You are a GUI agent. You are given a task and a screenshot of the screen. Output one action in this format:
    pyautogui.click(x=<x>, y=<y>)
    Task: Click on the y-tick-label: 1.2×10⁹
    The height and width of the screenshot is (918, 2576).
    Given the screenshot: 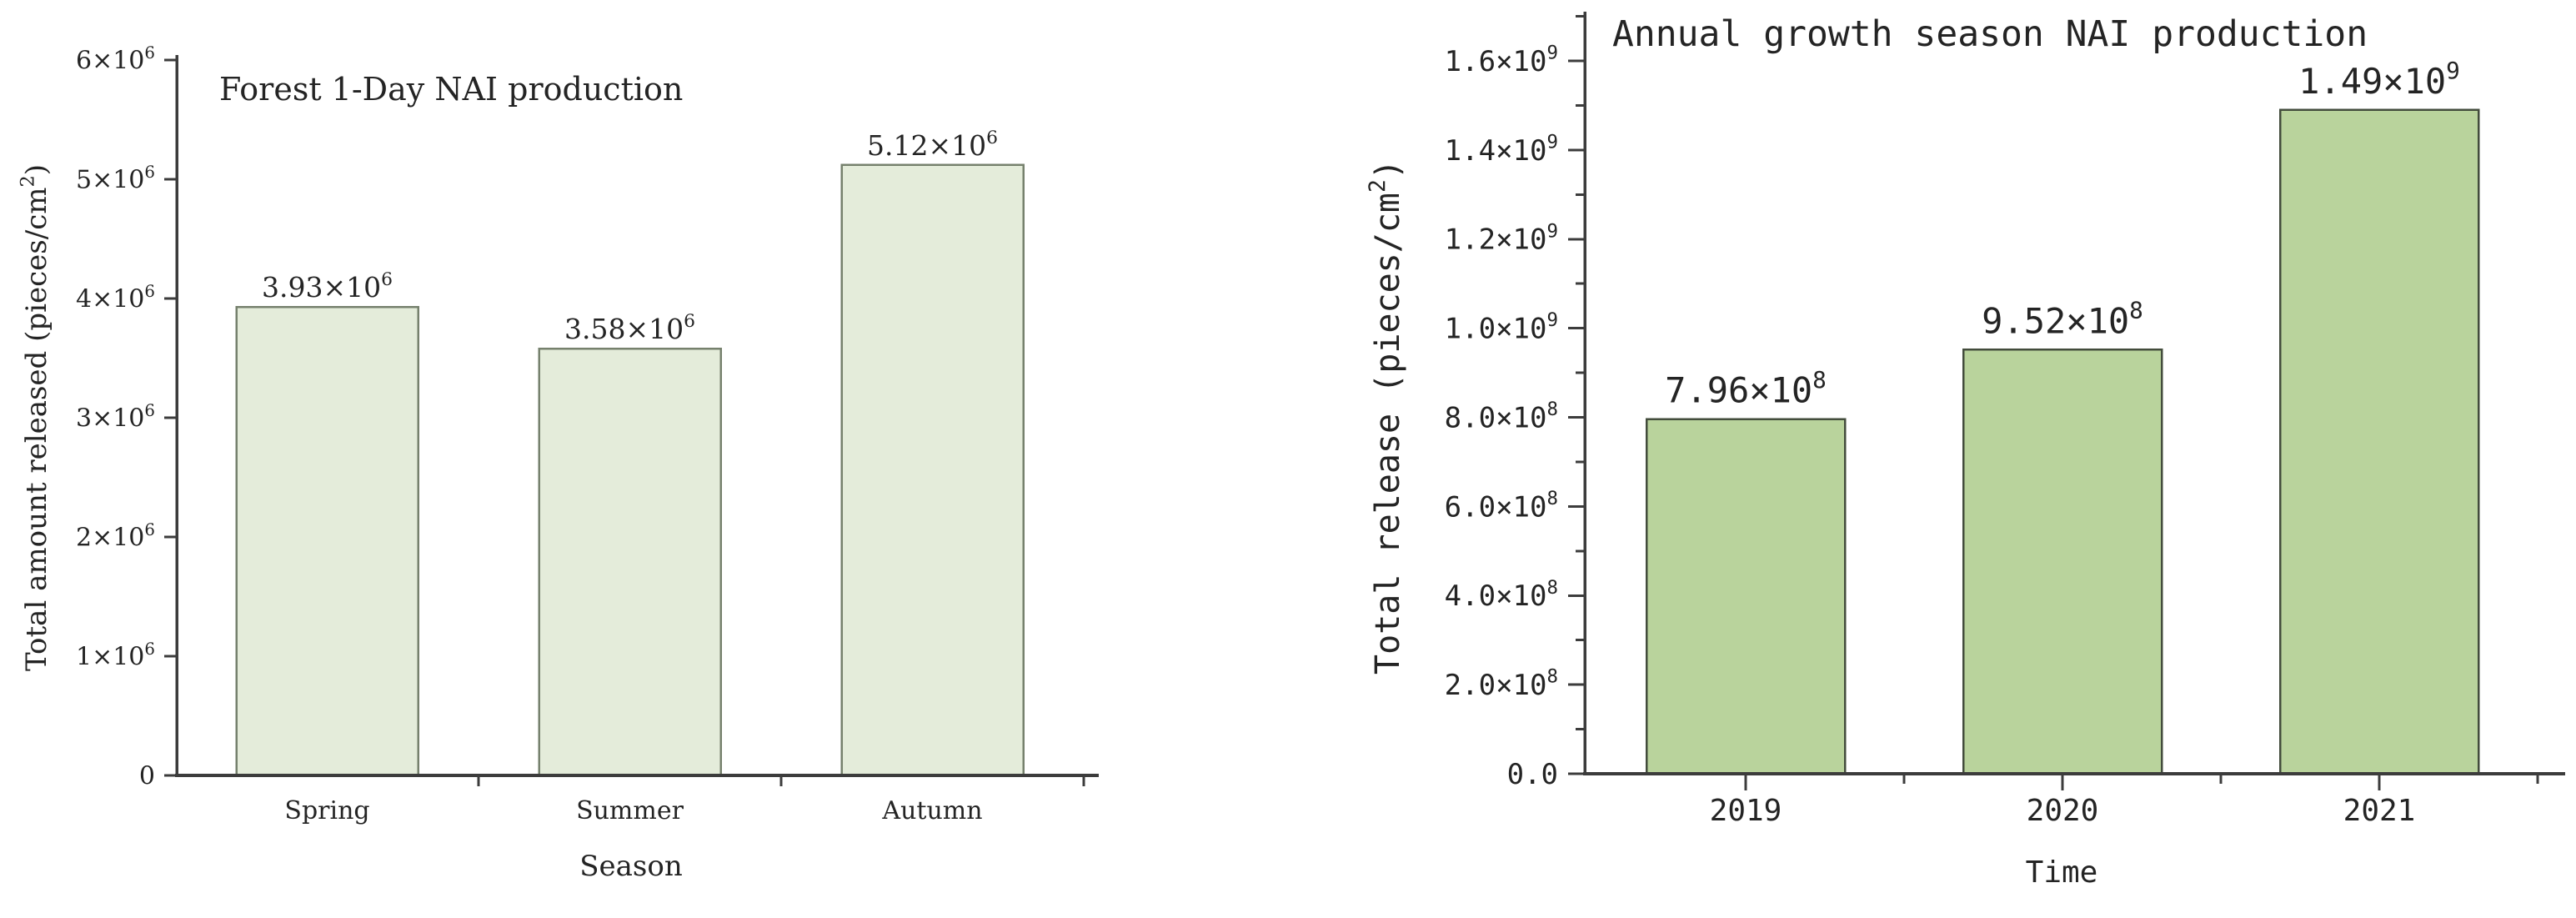 What is the action you would take?
    pyautogui.click(x=1501, y=238)
    